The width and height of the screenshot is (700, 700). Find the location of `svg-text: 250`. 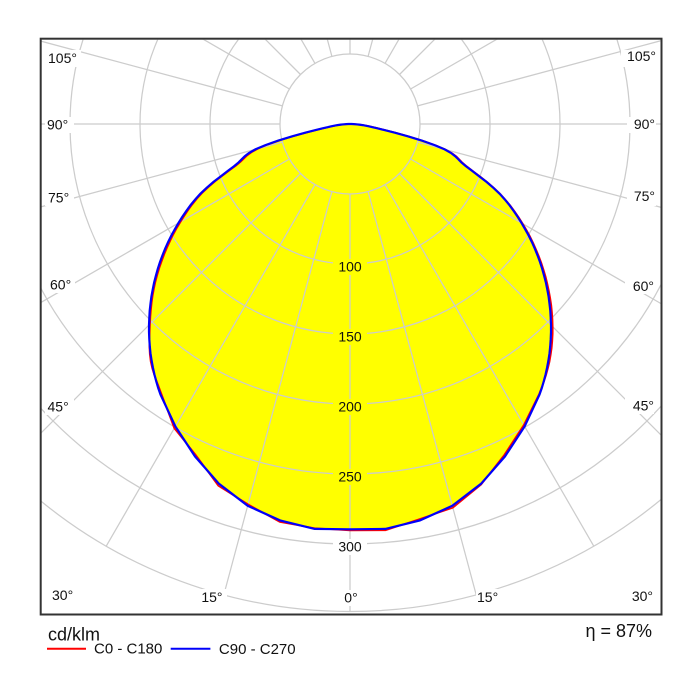

svg-text: 250 is located at coordinates (350, 476).